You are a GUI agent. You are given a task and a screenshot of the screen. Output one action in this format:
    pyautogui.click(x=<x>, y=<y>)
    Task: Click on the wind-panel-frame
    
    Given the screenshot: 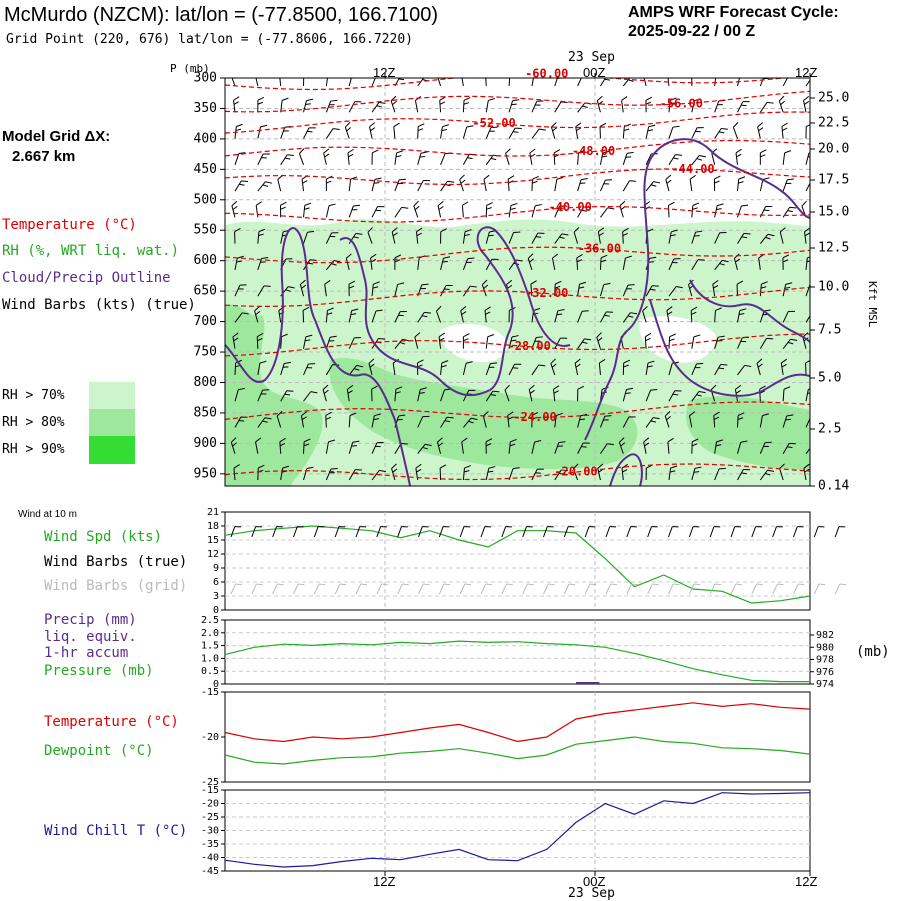 What is the action you would take?
    pyautogui.click(x=517, y=561)
    